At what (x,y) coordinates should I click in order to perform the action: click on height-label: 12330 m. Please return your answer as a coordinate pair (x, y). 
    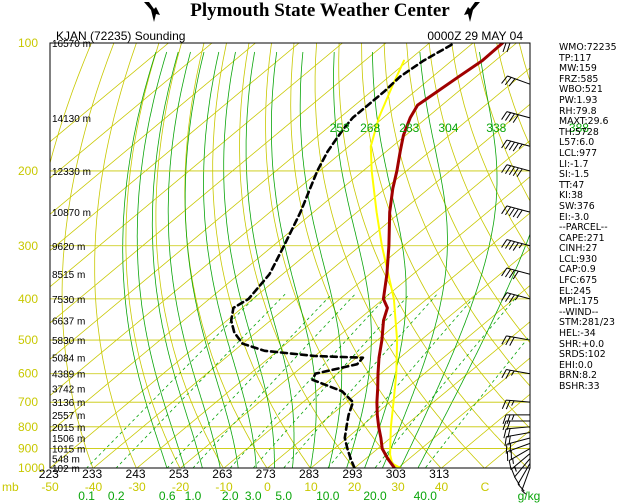
    Looking at the image, I should click on (71, 172).